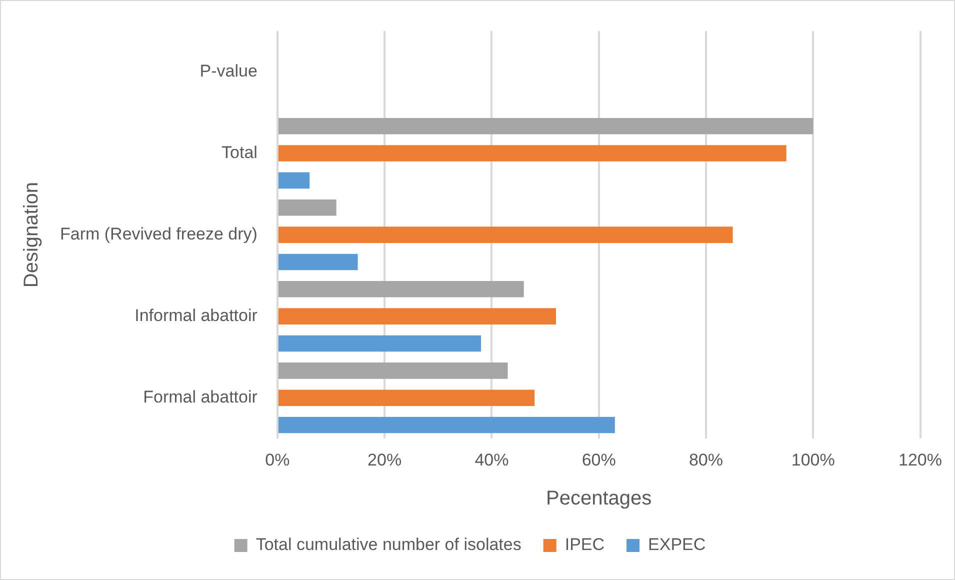 The image size is (955, 580). Describe the element at coordinates (229, 70) in the screenshot. I see `y-tick-label: P-value` at that location.